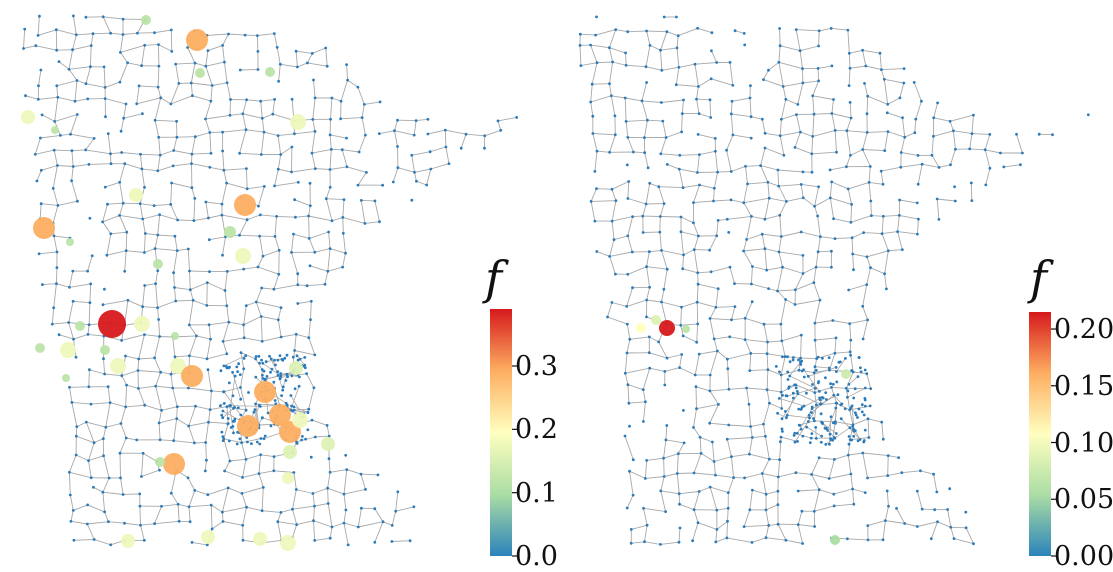 The height and width of the screenshot is (572, 1113). I want to click on colorbar-tick-label: 0.15, so click(1083, 386).